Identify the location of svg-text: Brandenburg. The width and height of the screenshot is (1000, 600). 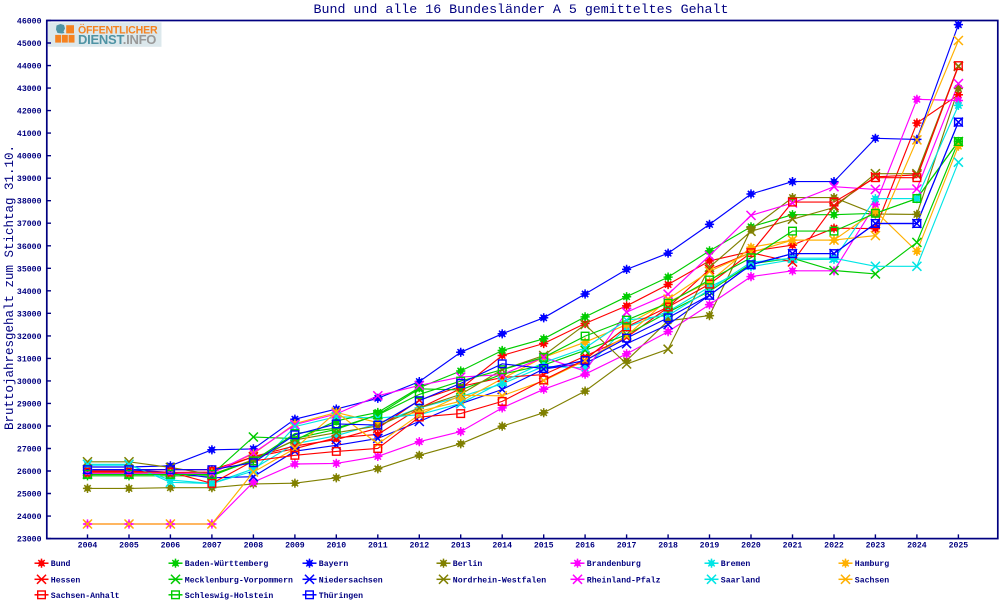
(614, 564).